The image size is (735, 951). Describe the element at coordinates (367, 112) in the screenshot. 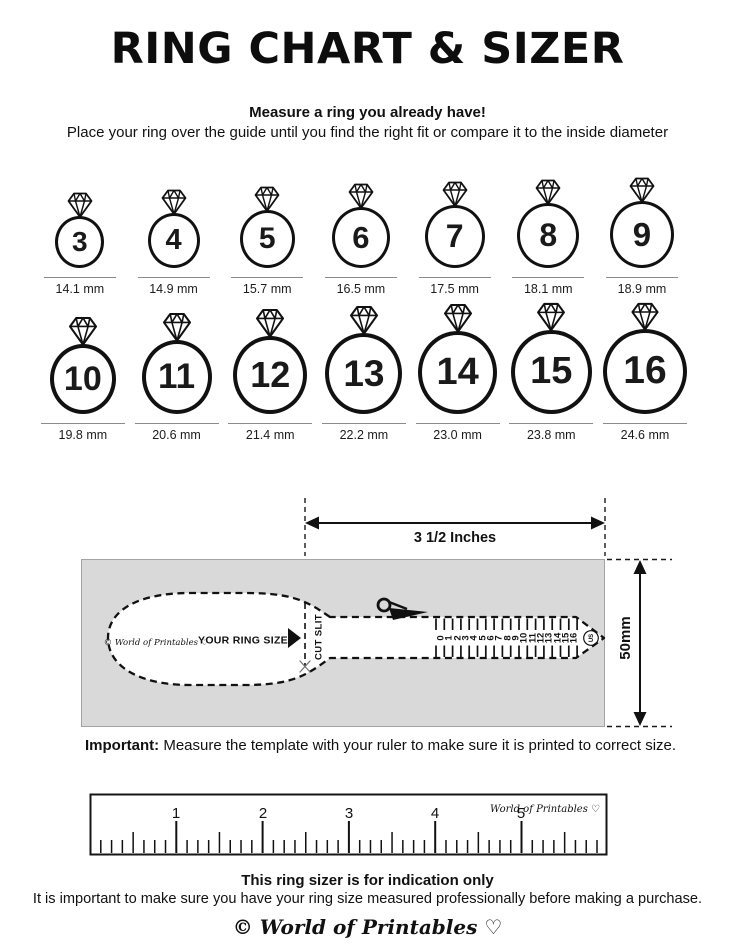

I see `subtitle: Measure a ring you already have!` at that location.